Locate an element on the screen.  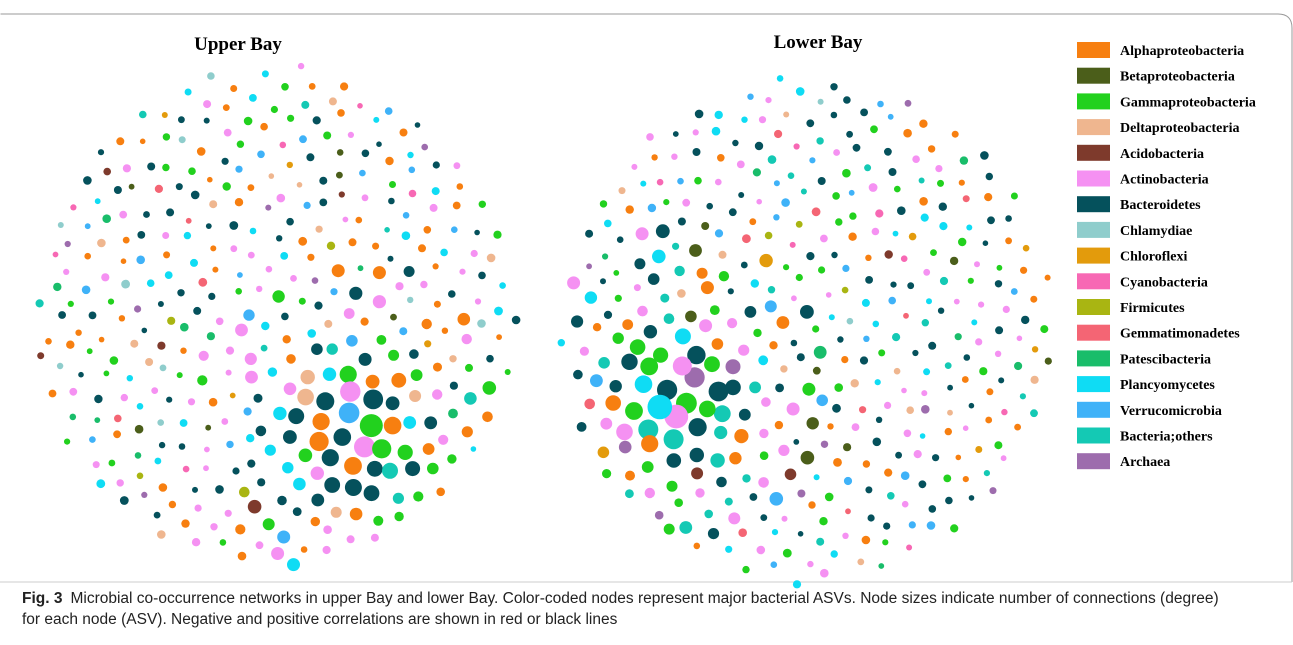
legend-label: Deltaproteobacteria is located at coordinates (1179, 128).